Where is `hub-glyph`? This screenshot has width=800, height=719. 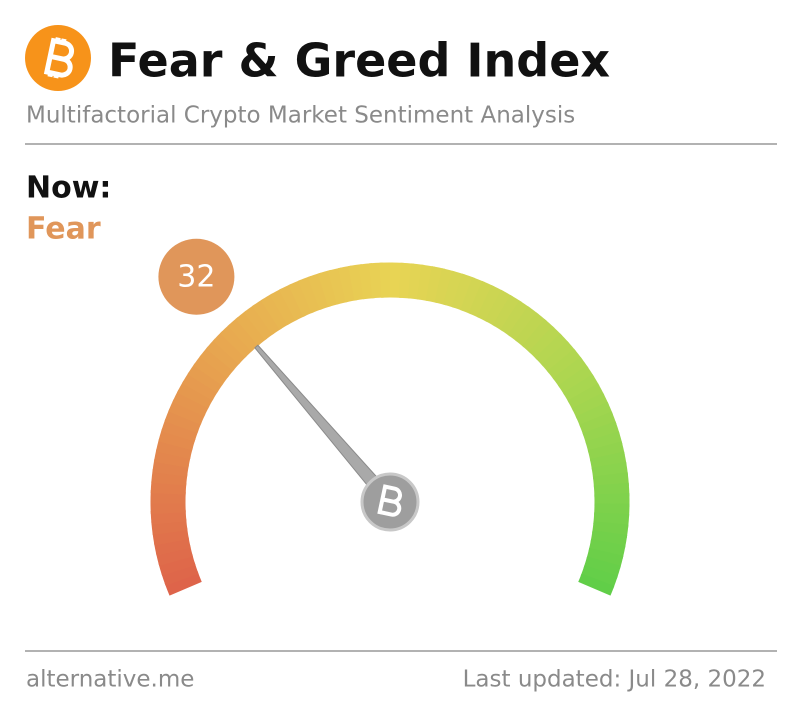 hub-glyph is located at coordinates (389, 500).